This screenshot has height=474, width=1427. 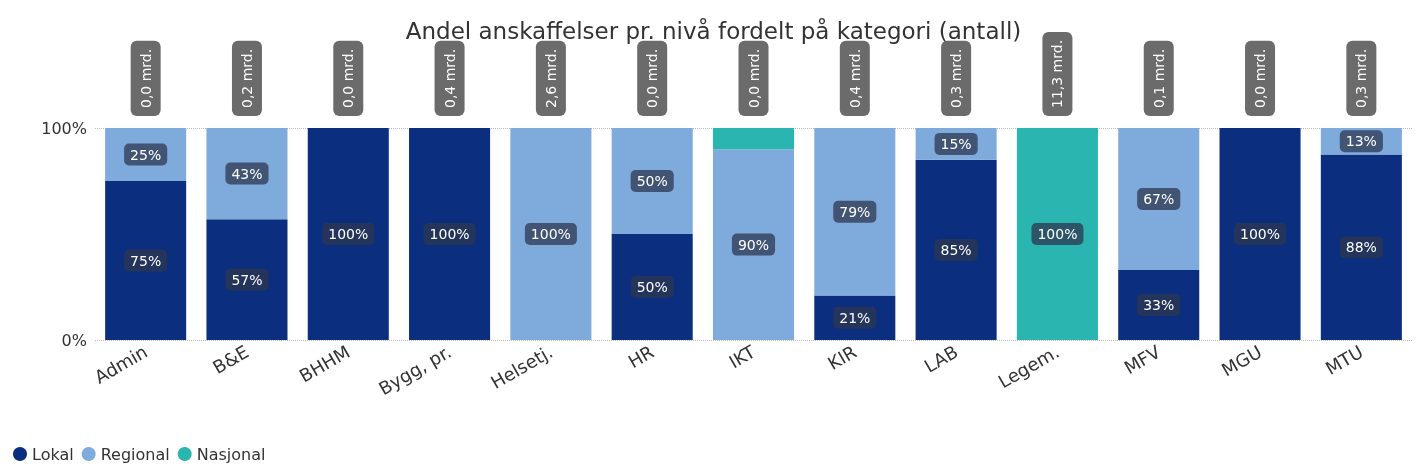 I want to click on x-tick-label: KIR, so click(x=842, y=357).